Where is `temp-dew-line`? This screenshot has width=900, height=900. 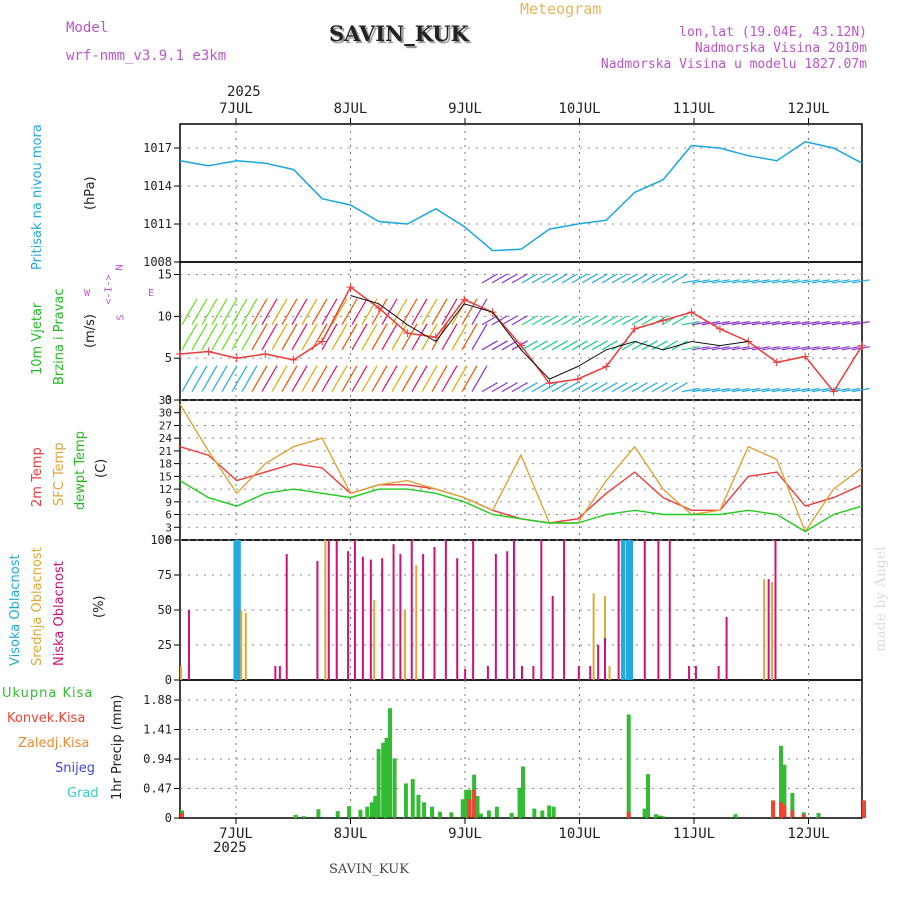
temp-dew-line is located at coordinates (521, 506).